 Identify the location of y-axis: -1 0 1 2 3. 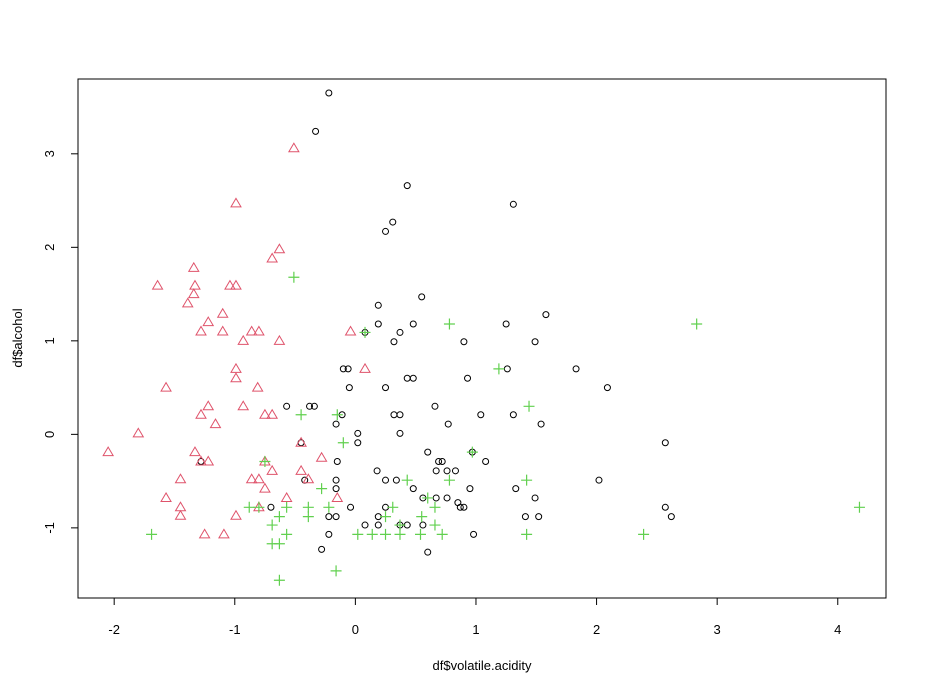
(60, 342).